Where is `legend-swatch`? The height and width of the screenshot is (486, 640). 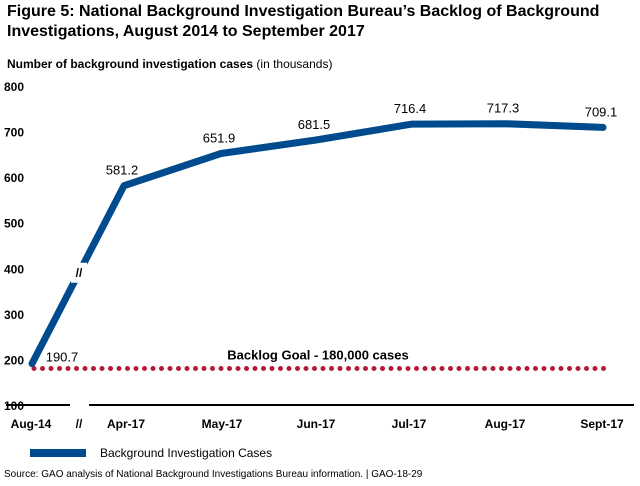 legend-swatch is located at coordinates (58, 453).